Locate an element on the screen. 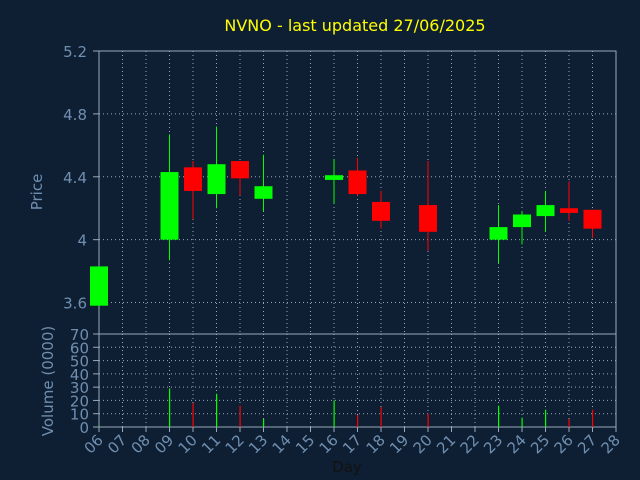 Image resolution: width=640 pixels, height=480 pixels. x-tick-label: 15 is located at coordinates (305, 444).